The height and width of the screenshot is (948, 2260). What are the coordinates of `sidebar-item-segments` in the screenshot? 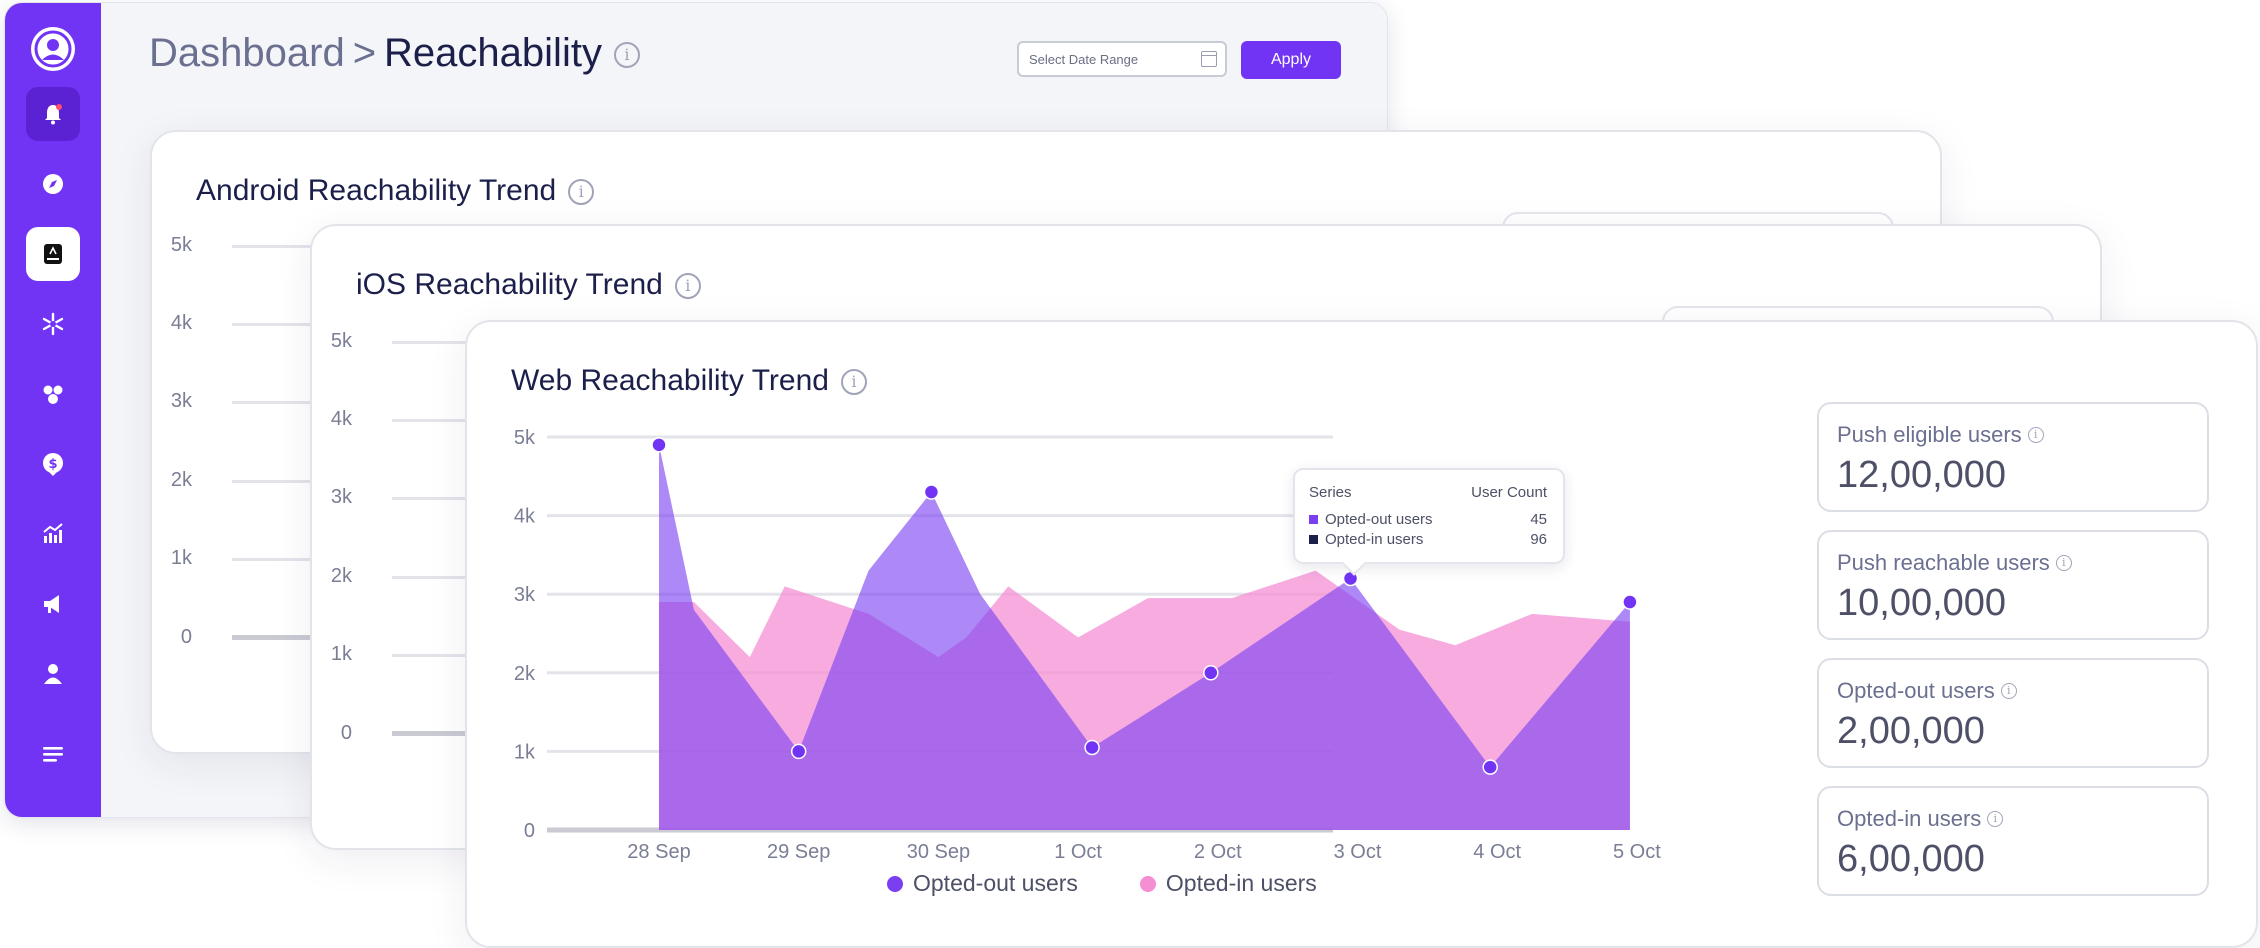 It's located at (53, 394).